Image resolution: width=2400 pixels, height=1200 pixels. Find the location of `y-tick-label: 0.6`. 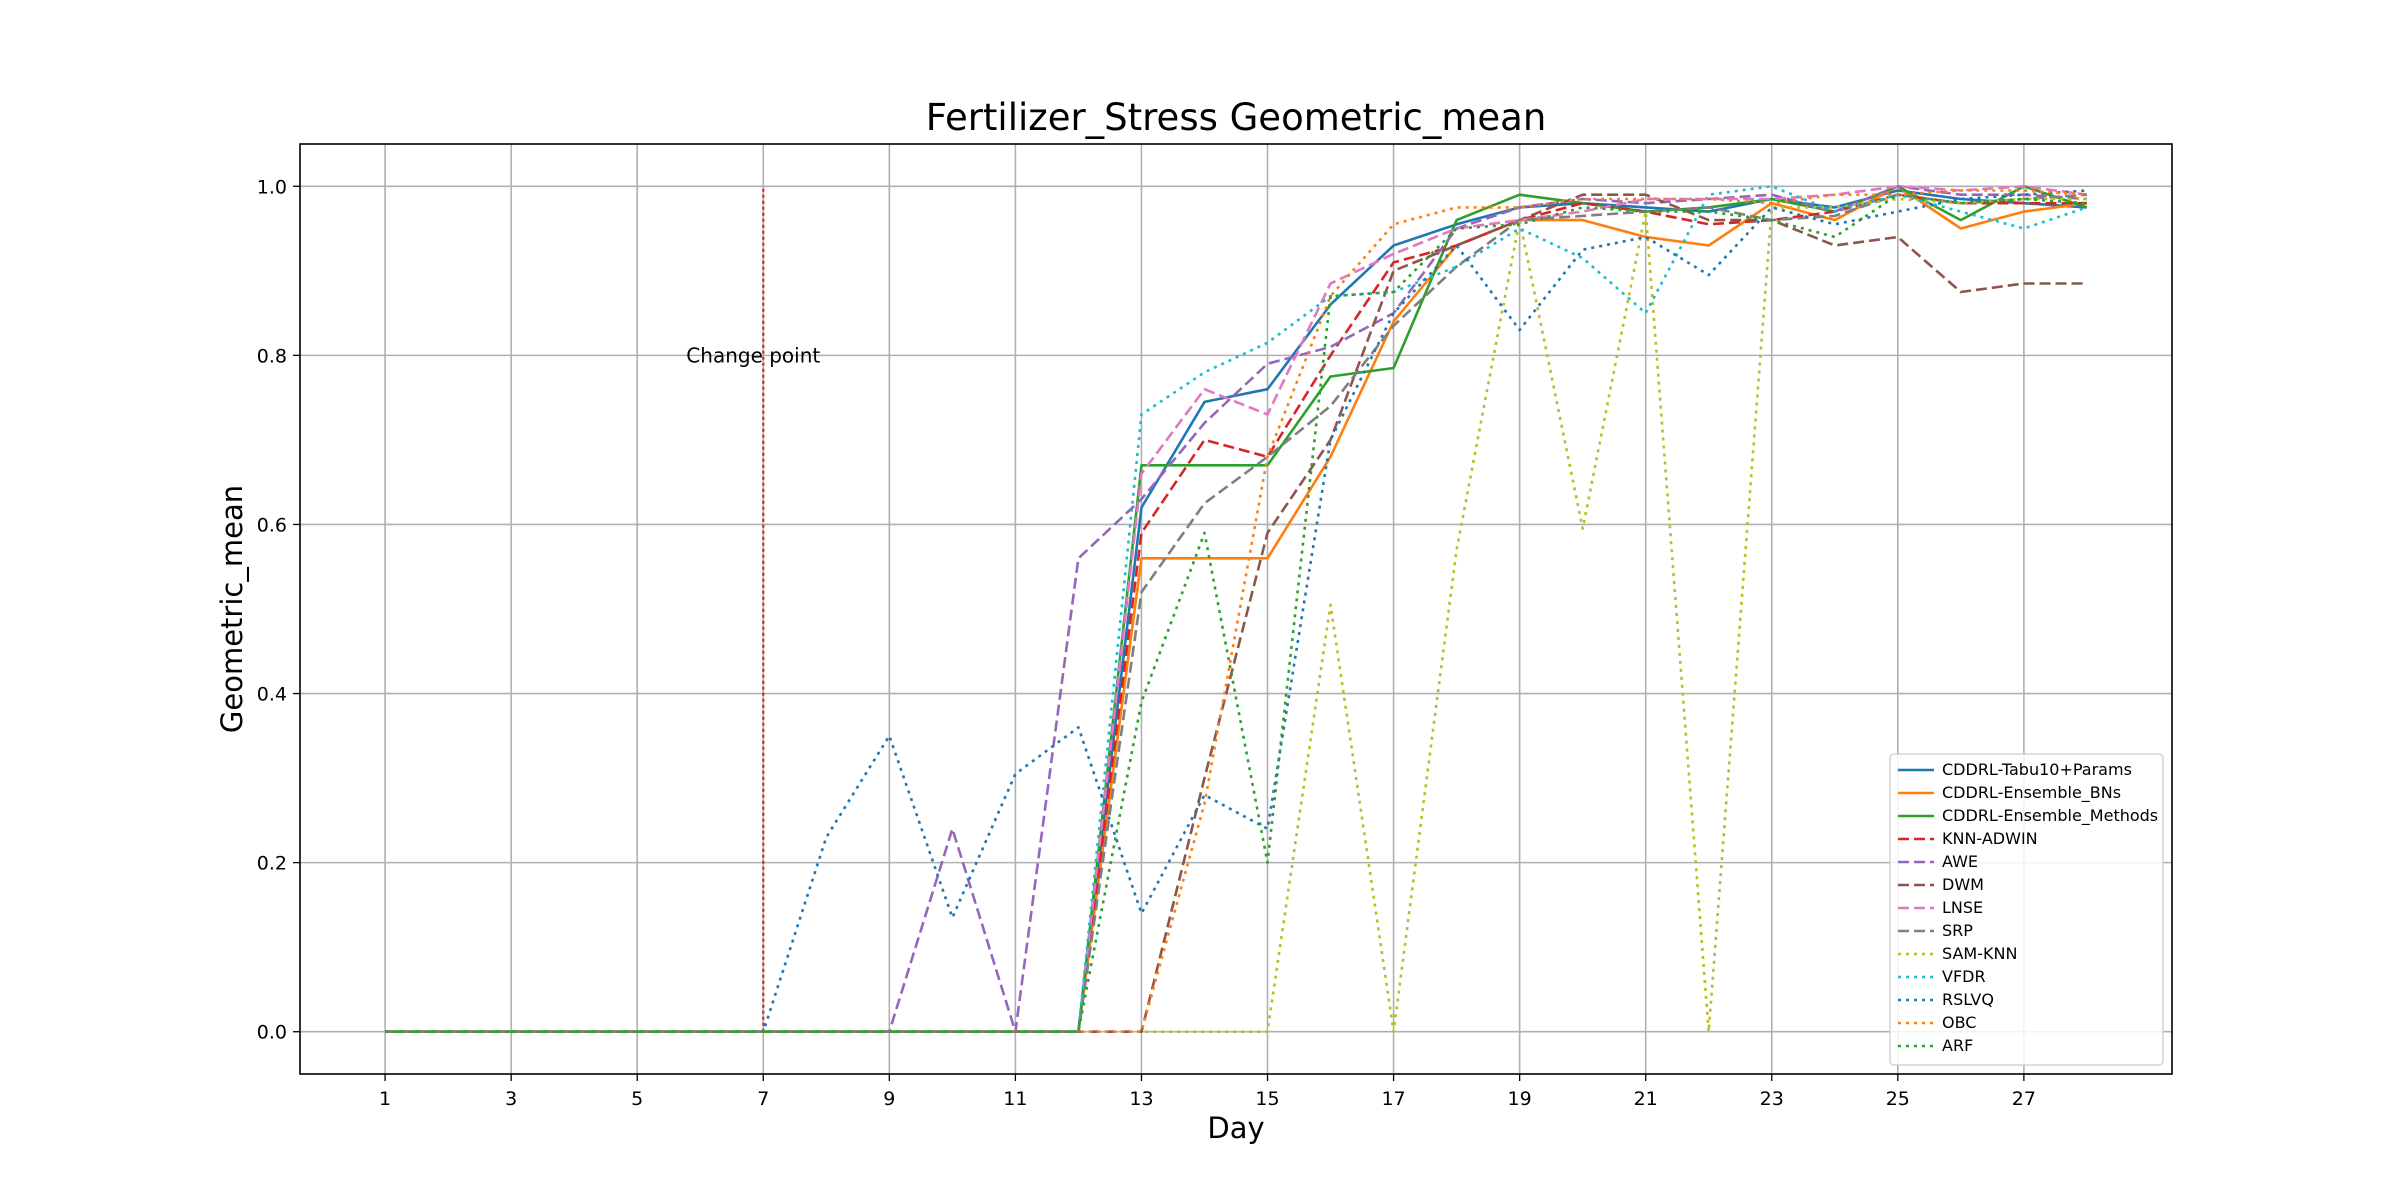

y-tick-label: 0.6 is located at coordinates (272, 525).